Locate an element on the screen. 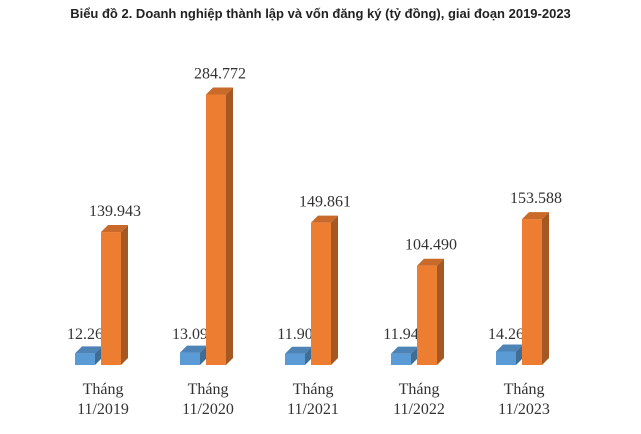  value-label-2-3: 149.861 is located at coordinates (325, 202).